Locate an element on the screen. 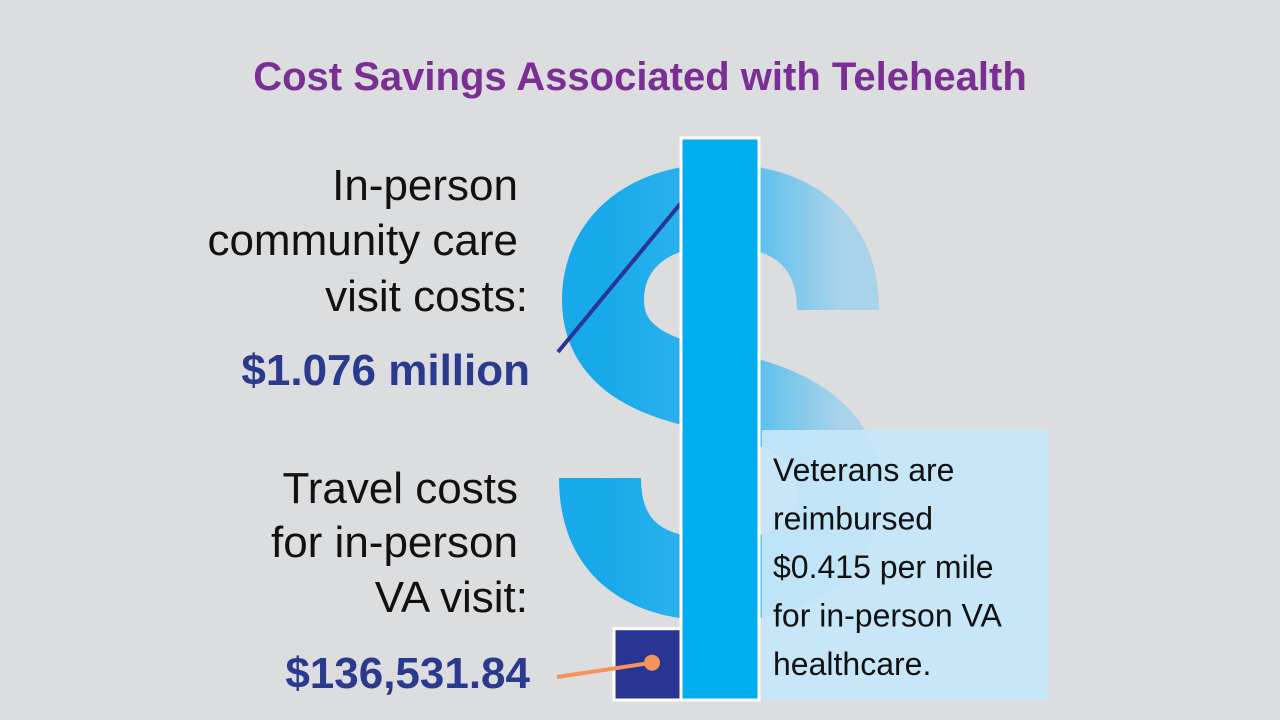 The width and height of the screenshot is (1280, 720). category-label: for in-person is located at coordinates (394, 542).